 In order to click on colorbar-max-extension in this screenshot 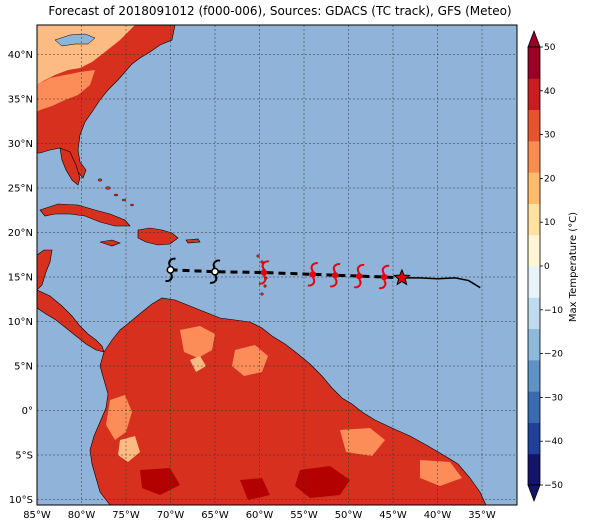, I will do `click(534, 38)`.